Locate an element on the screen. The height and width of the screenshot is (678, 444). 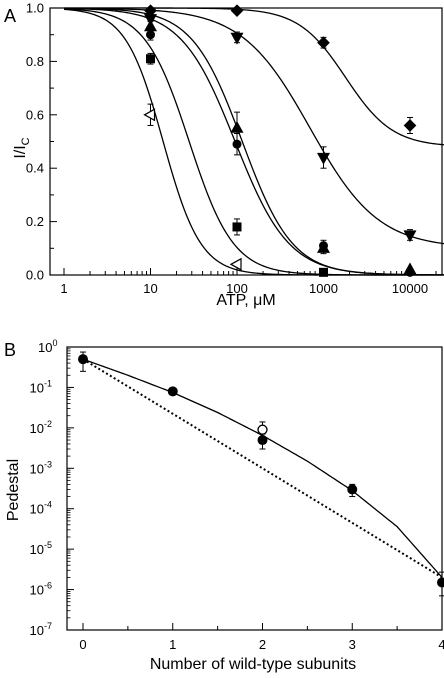
panel-b-y-tick-exponent: -3 is located at coordinates (48, 464).